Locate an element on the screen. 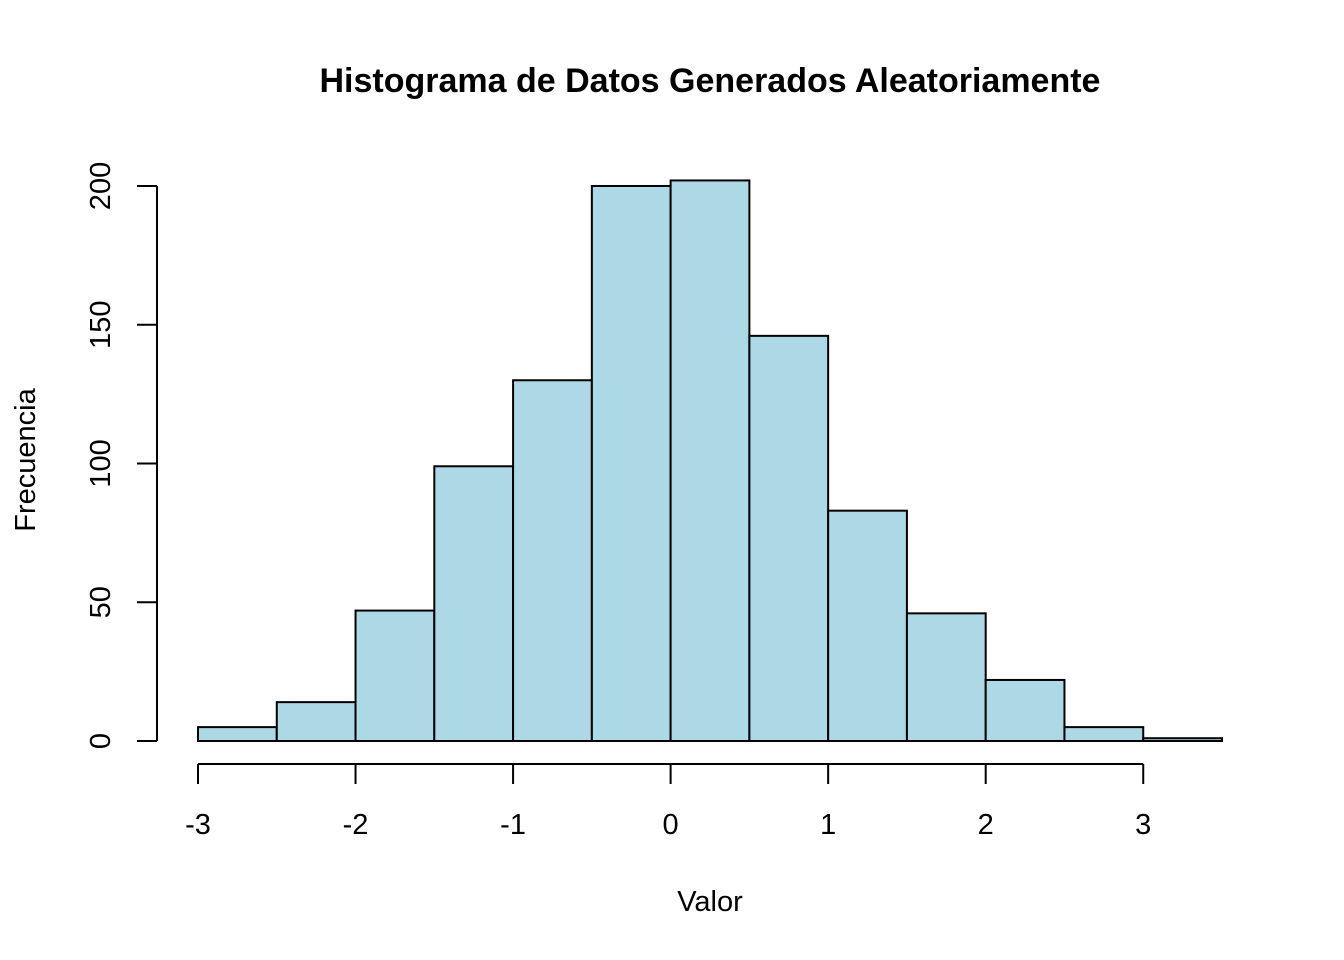 The height and width of the screenshot is (960, 1344). y-tick-label: 200 is located at coordinates (101, 186).